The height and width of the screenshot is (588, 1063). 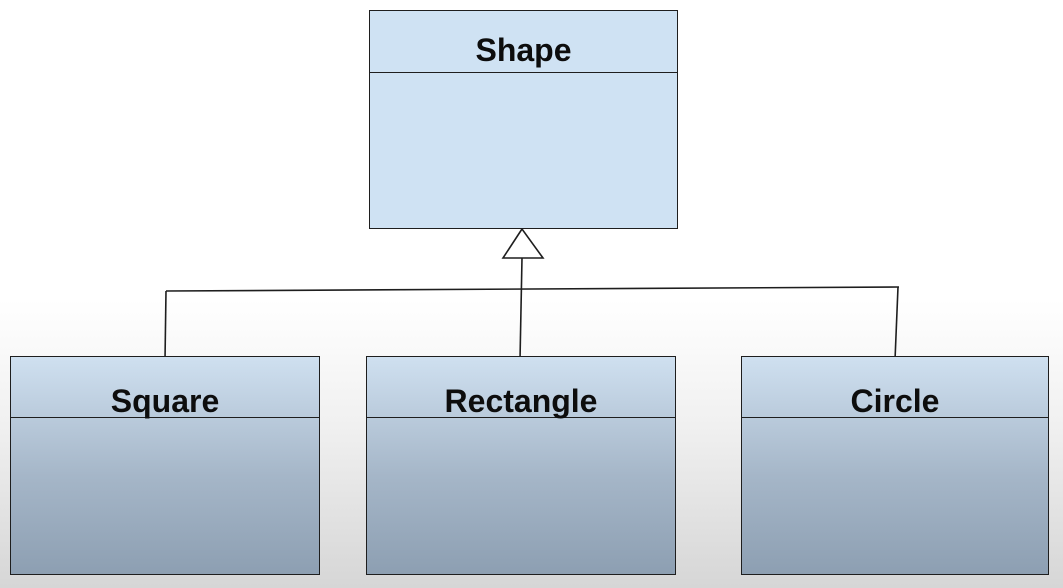 I want to click on class-box-shape: Shape, so click(x=523, y=119).